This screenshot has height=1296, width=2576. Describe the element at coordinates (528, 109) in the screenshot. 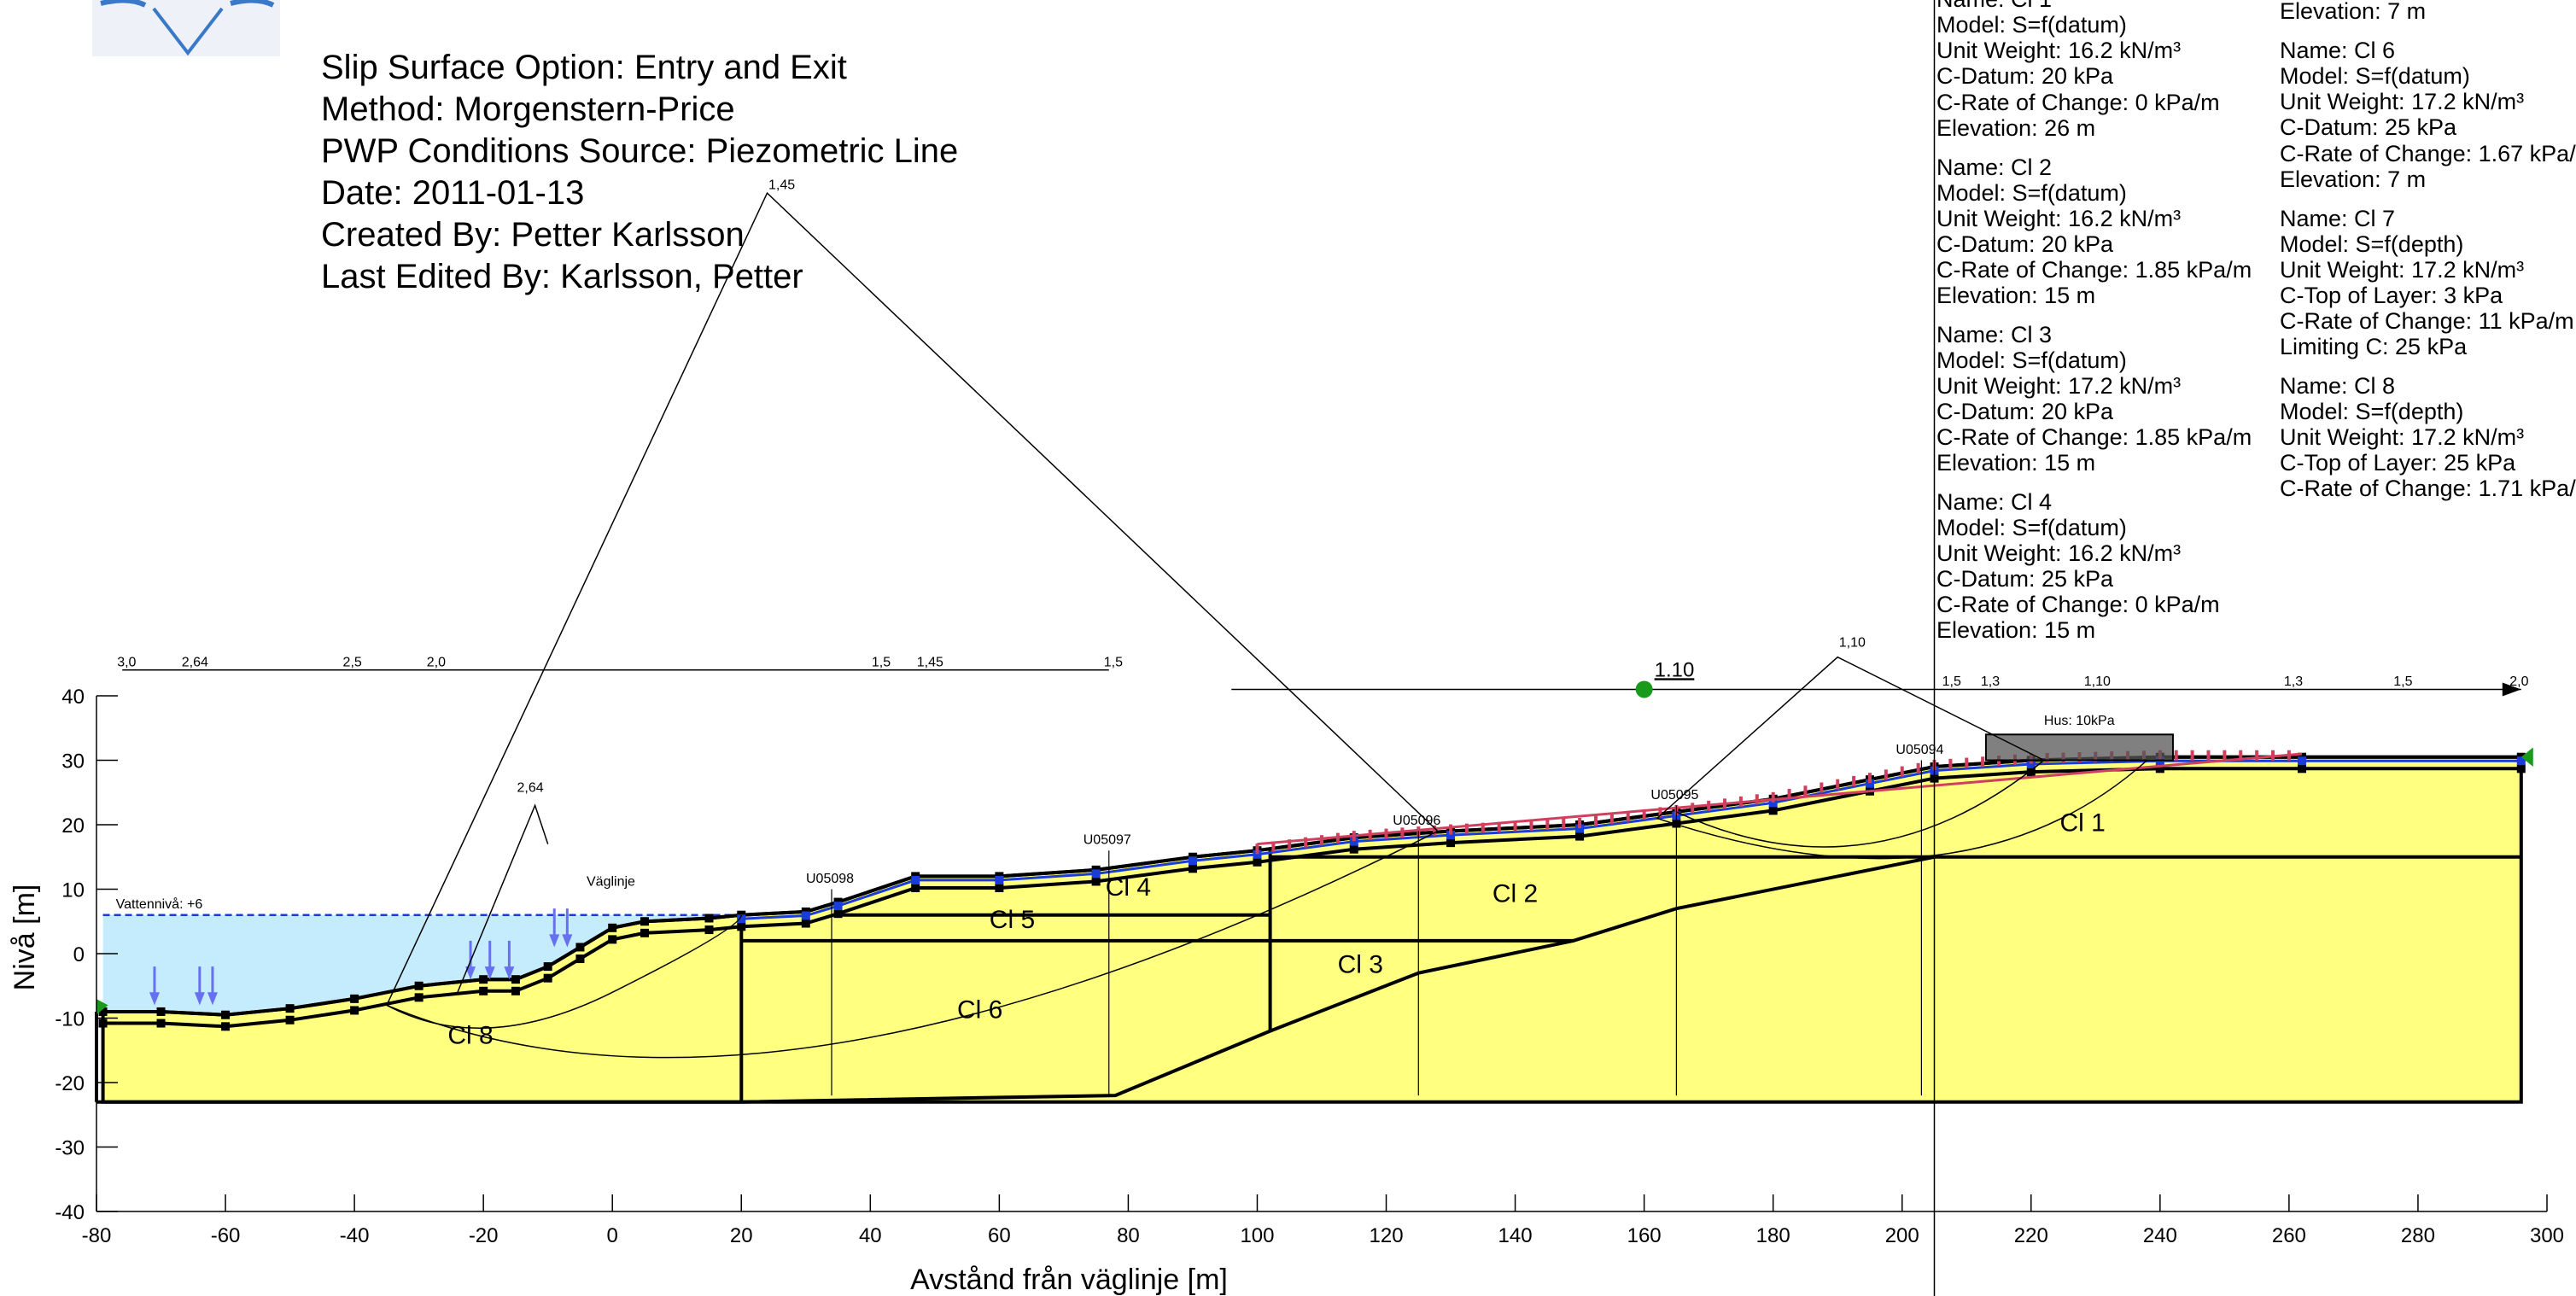

I see `info-line: Method: Morgenstern-Price` at that location.